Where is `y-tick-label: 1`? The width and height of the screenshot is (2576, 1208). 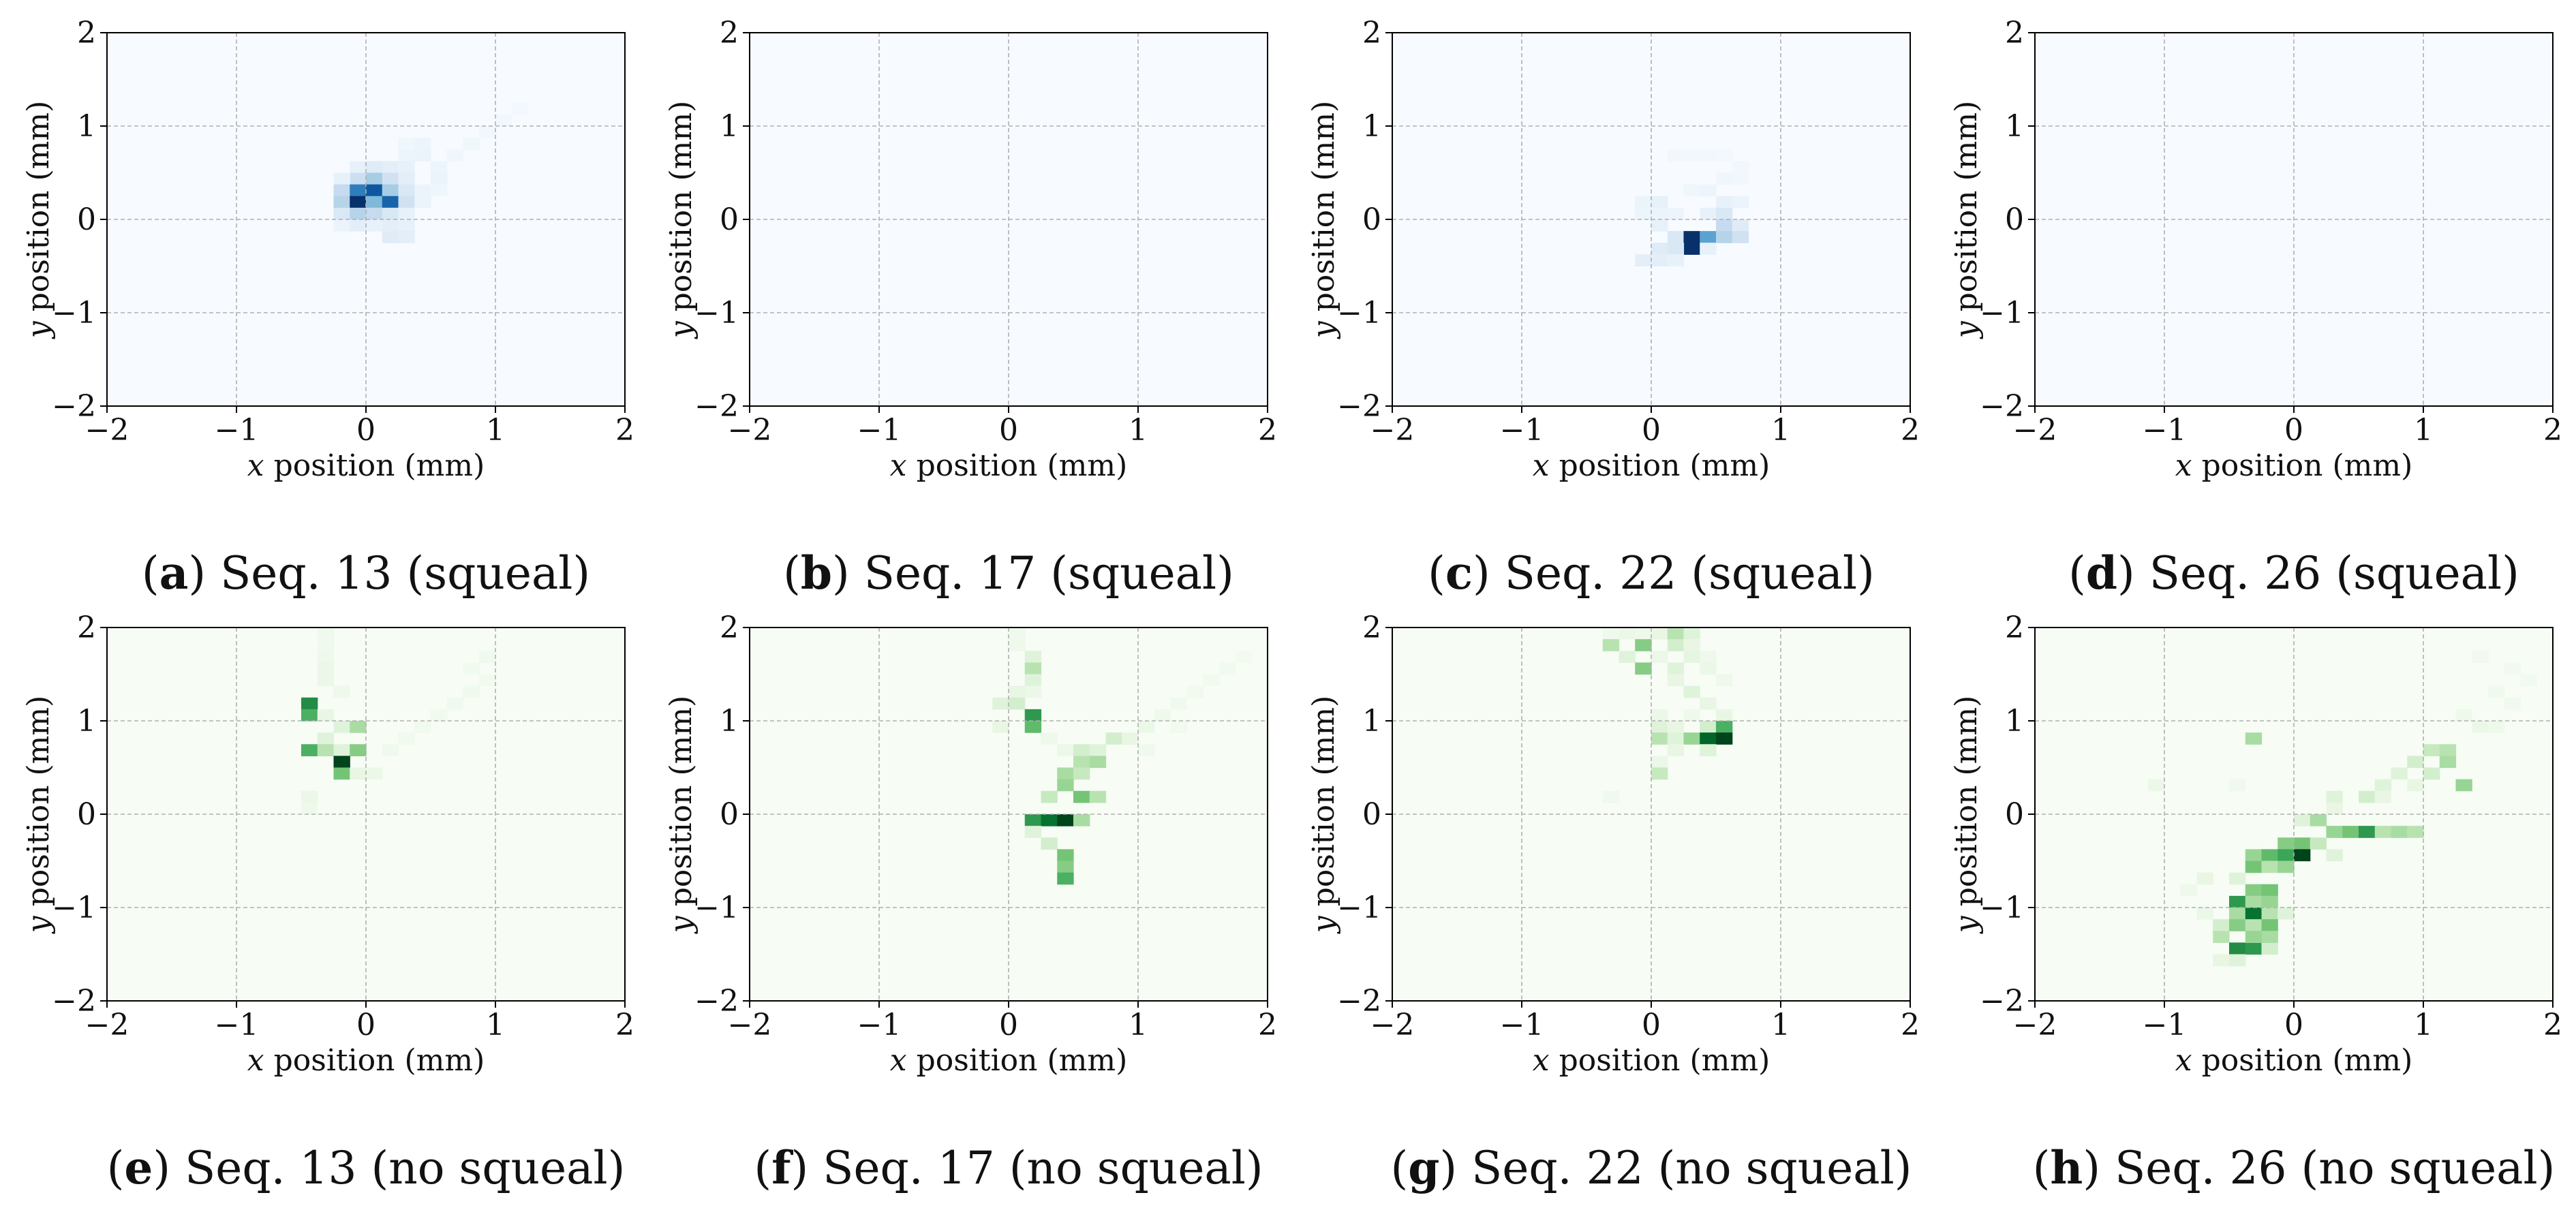
y-tick-label: 1 is located at coordinates (730, 126).